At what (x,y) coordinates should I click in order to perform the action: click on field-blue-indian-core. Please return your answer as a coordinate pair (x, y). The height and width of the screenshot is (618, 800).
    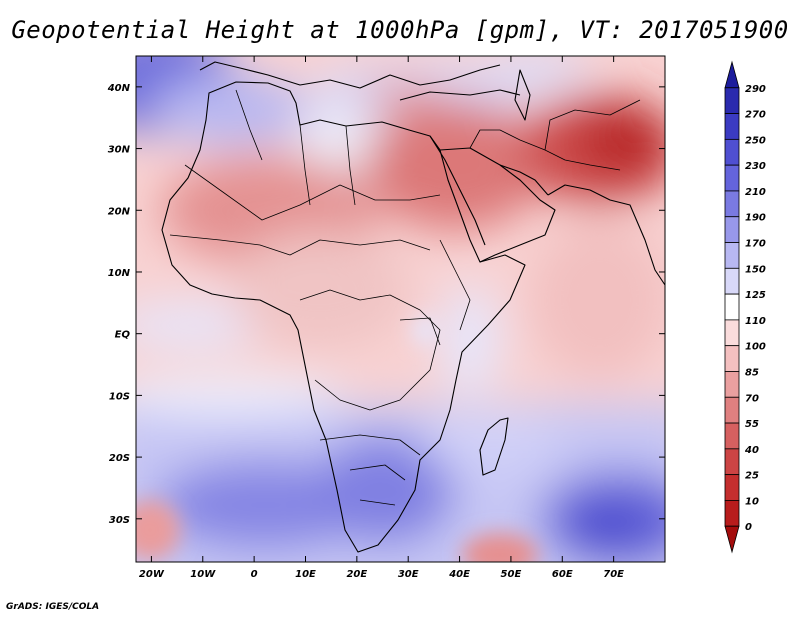
    Looking at the image, I should click on (610, 525).